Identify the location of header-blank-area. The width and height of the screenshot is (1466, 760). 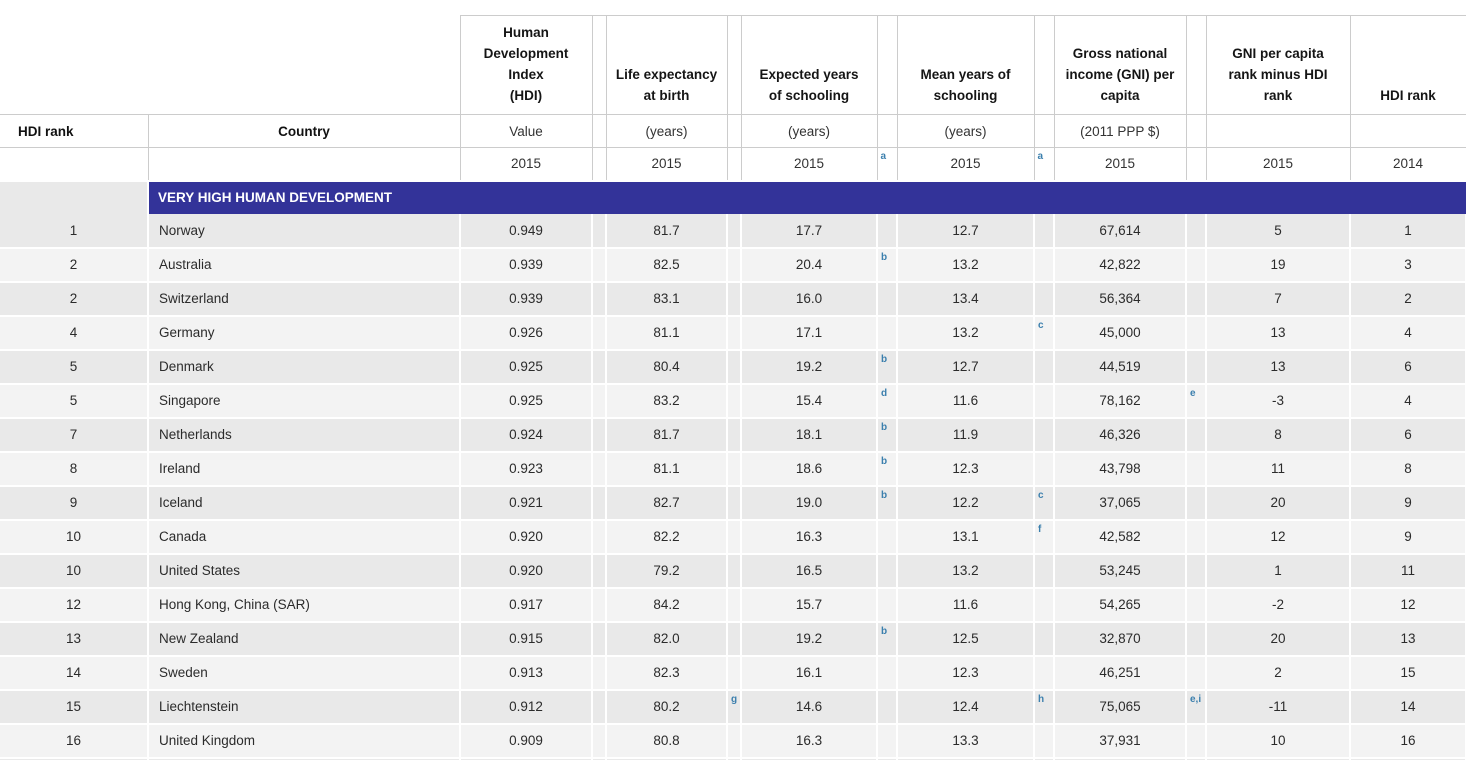
(230, 65).